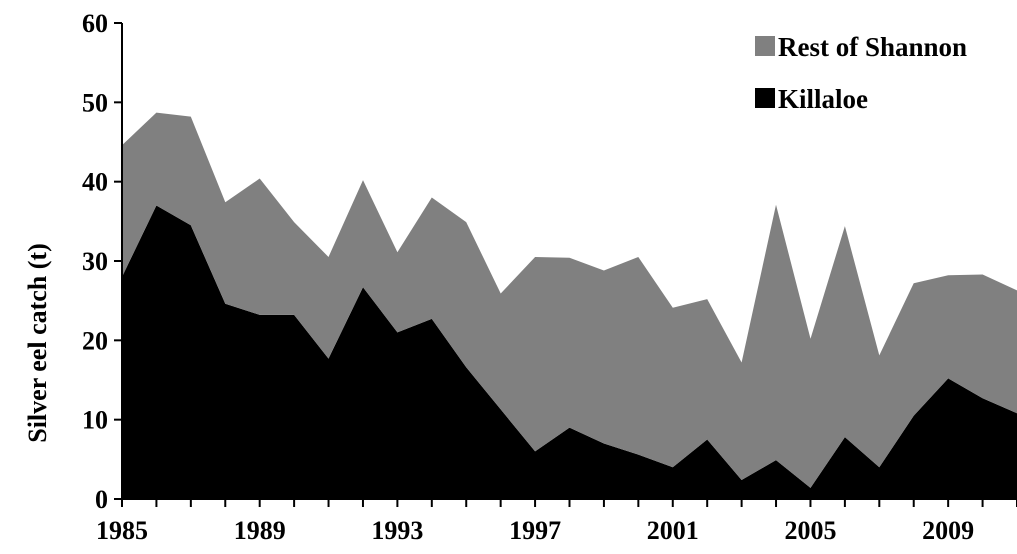 Image resolution: width=1017 pixels, height=554 pixels. What do you see at coordinates (861, 73) in the screenshot?
I see `legend: Rest of Shannon Killaloe` at bounding box center [861, 73].